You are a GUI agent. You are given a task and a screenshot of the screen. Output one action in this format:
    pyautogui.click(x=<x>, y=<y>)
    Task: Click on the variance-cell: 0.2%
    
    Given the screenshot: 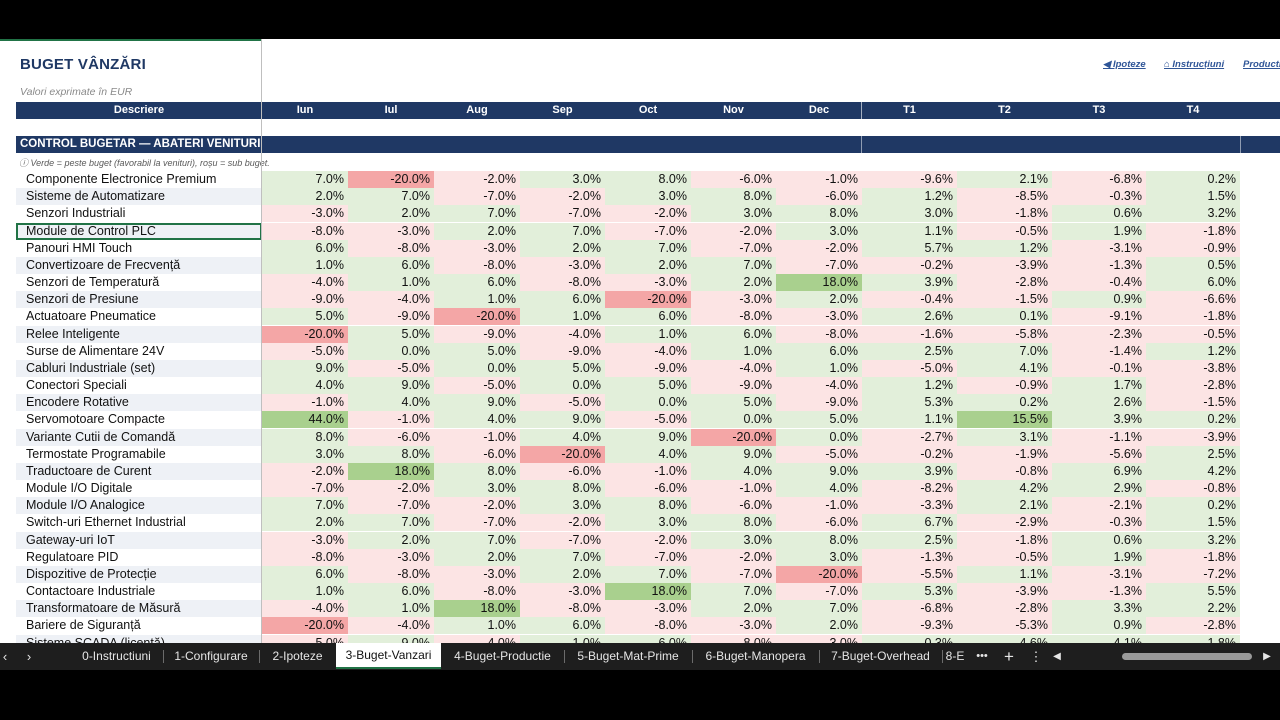 What is the action you would take?
    pyautogui.click(x=1193, y=420)
    